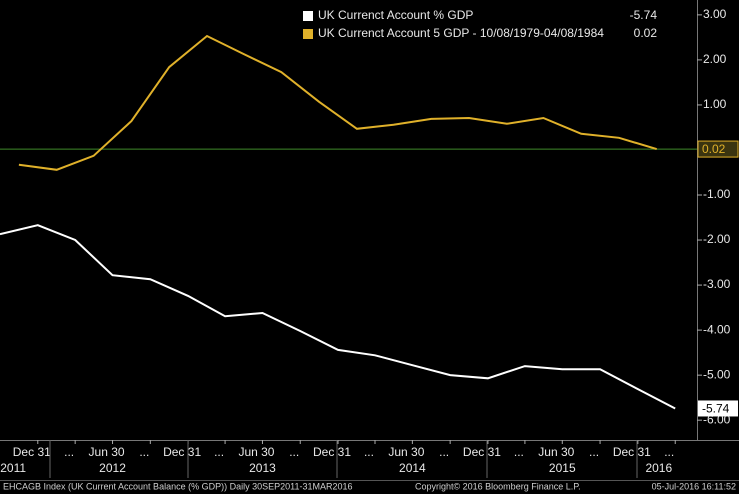 This screenshot has width=739, height=494. Describe the element at coordinates (644, 15) in the screenshot. I see `legend-value: -5.74` at that location.